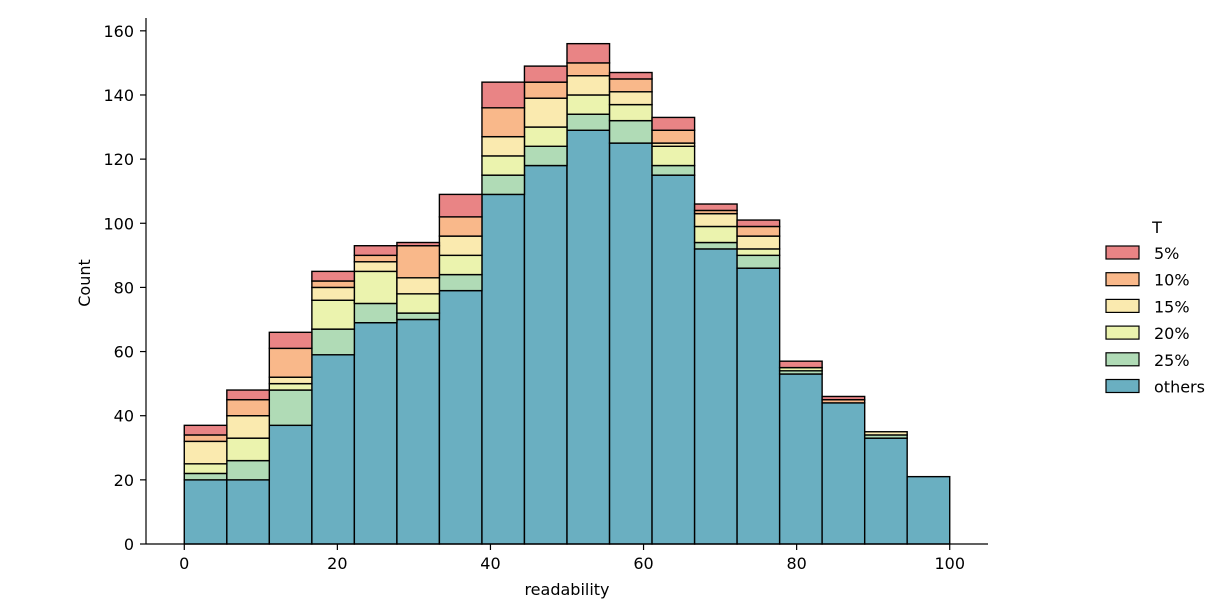  I want to click on legend-label: 15%, so click(1172, 306).